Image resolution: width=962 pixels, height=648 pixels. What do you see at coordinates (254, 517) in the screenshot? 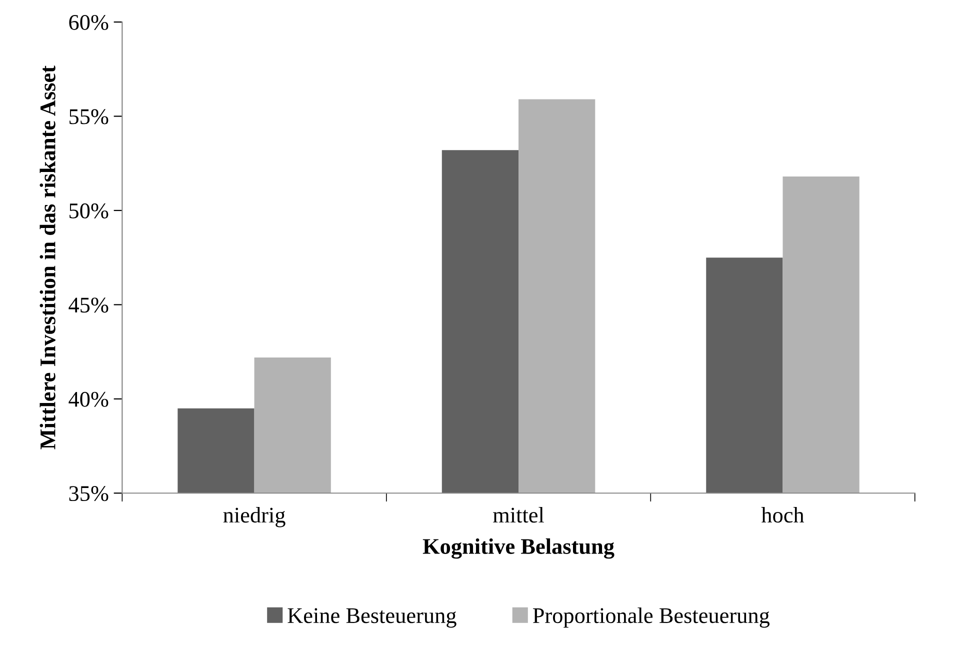
I see `x-tick-label: niedrig` at bounding box center [254, 517].